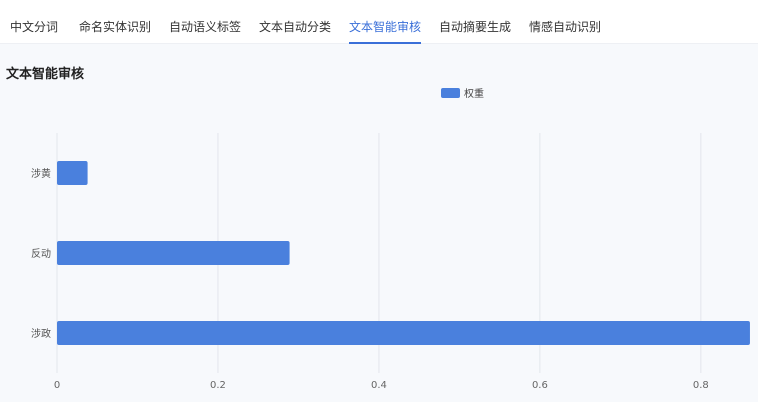 The width and height of the screenshot is (758, 402). What do you see at coordinates (475, 27) in the screenshot?
I see `tab-5: 自动摘要生成` at bounding box center [475, 27].